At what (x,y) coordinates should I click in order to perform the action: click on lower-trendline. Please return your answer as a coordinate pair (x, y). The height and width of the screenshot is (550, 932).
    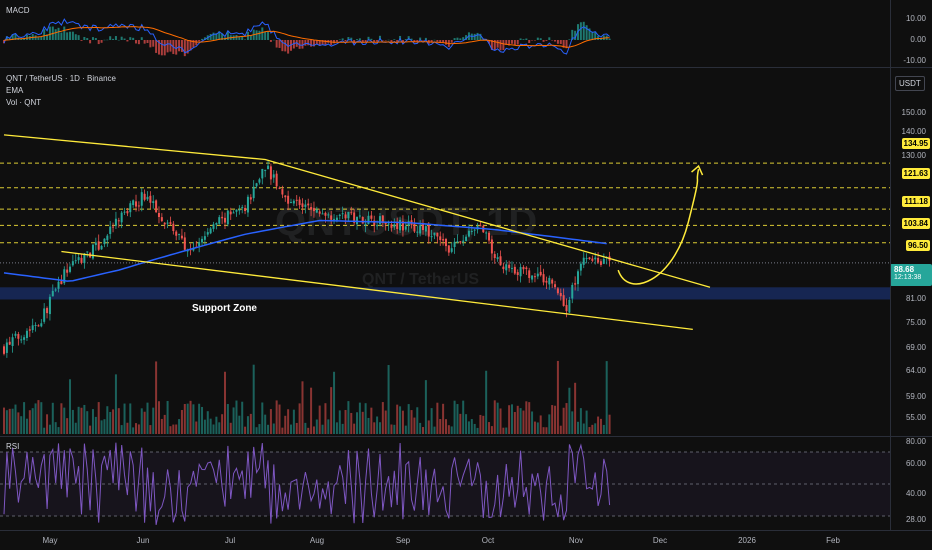
    Looking at the image, I should click on (377, 290).